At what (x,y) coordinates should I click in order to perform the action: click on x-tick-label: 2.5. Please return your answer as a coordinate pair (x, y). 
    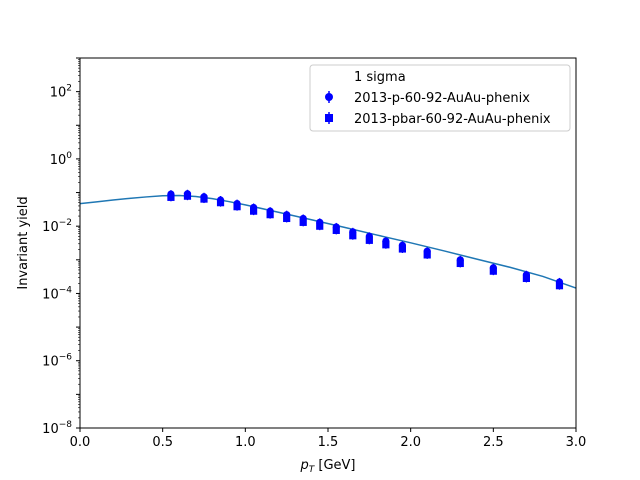
    Looking at the image, I should click on (493, 442).